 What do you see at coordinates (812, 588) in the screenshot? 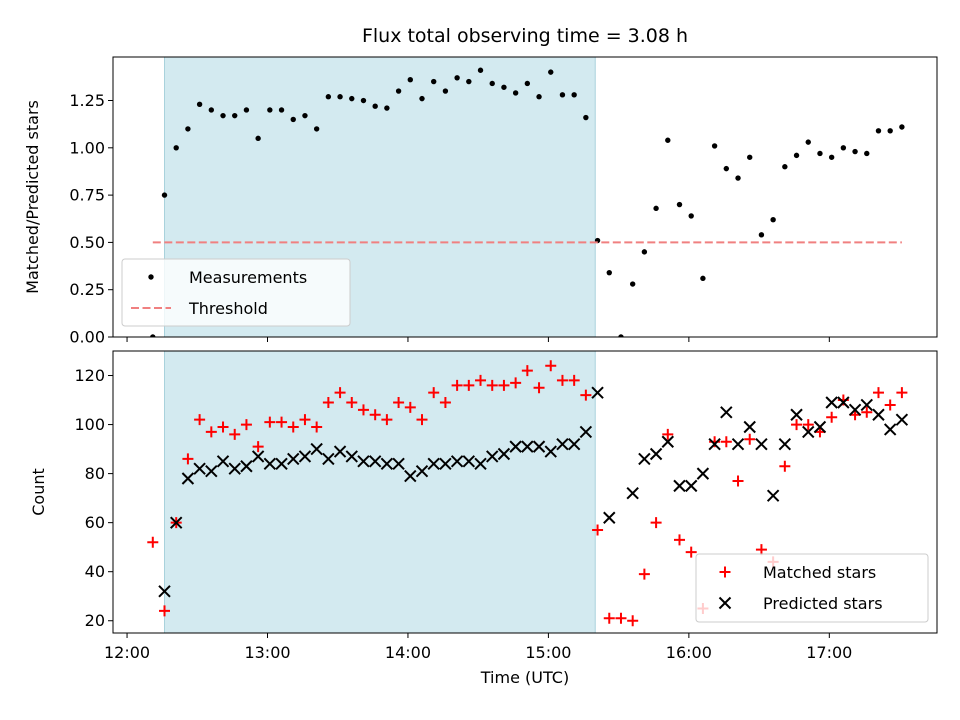
I see `legend: Matched stars Predicted stars` at bounding box center [812, 588].